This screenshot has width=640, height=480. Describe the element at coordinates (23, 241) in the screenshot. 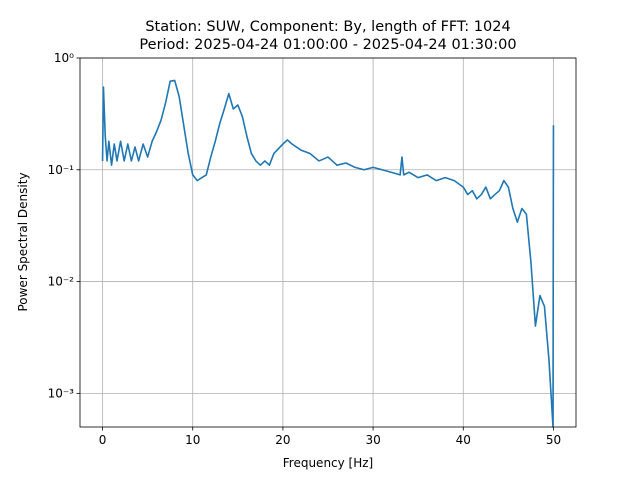

I see `y-axis-label: Power Spectral Density` at that location.